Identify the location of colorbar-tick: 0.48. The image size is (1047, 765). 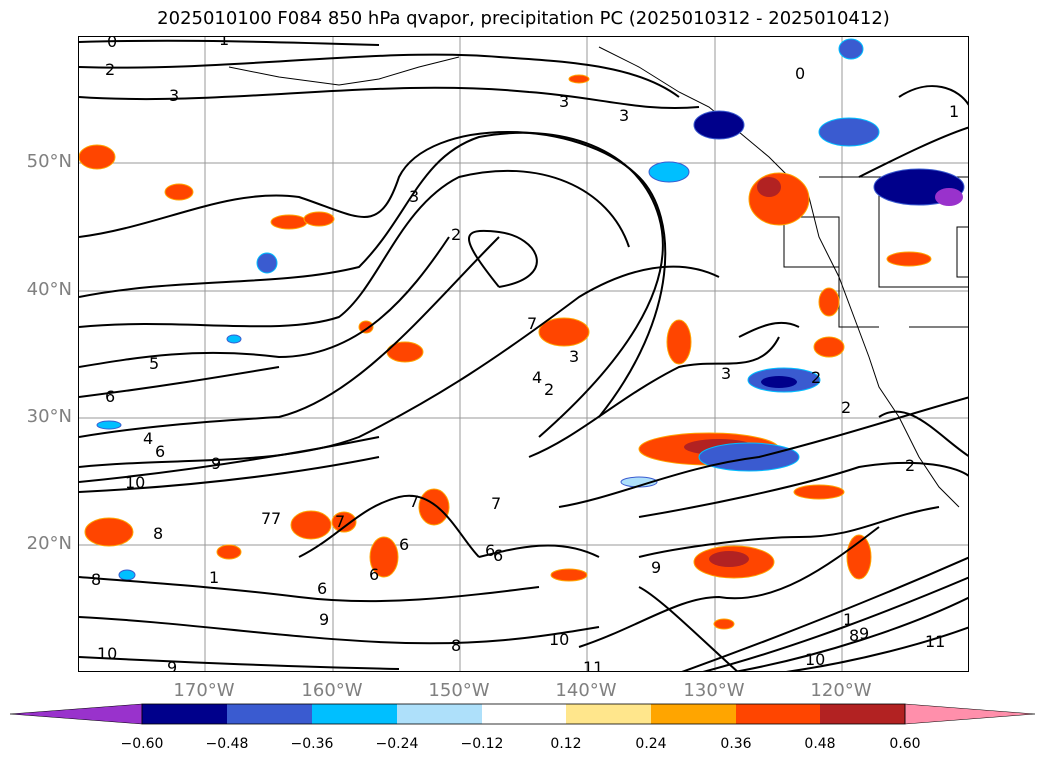
(820, 744).